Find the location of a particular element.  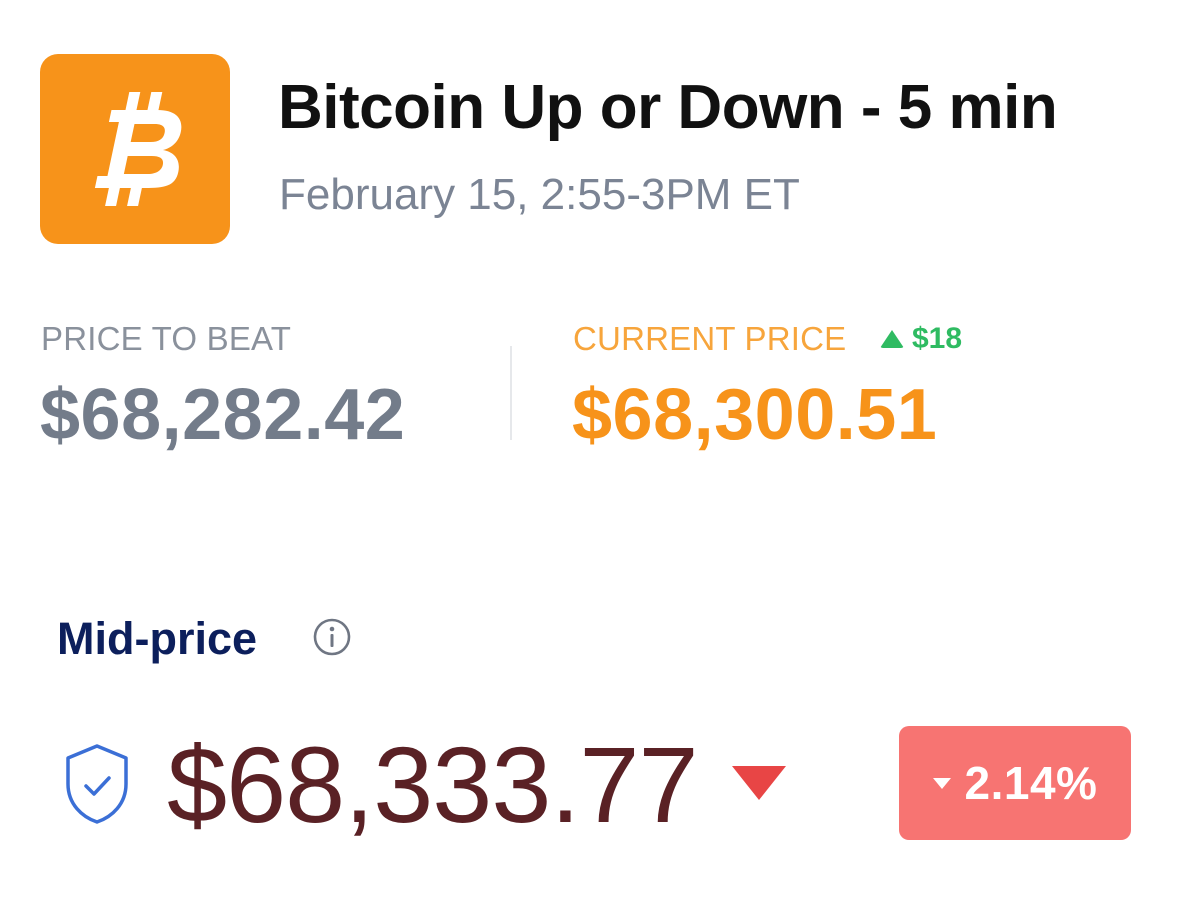

price-divider is located at coordinates (511, 393).